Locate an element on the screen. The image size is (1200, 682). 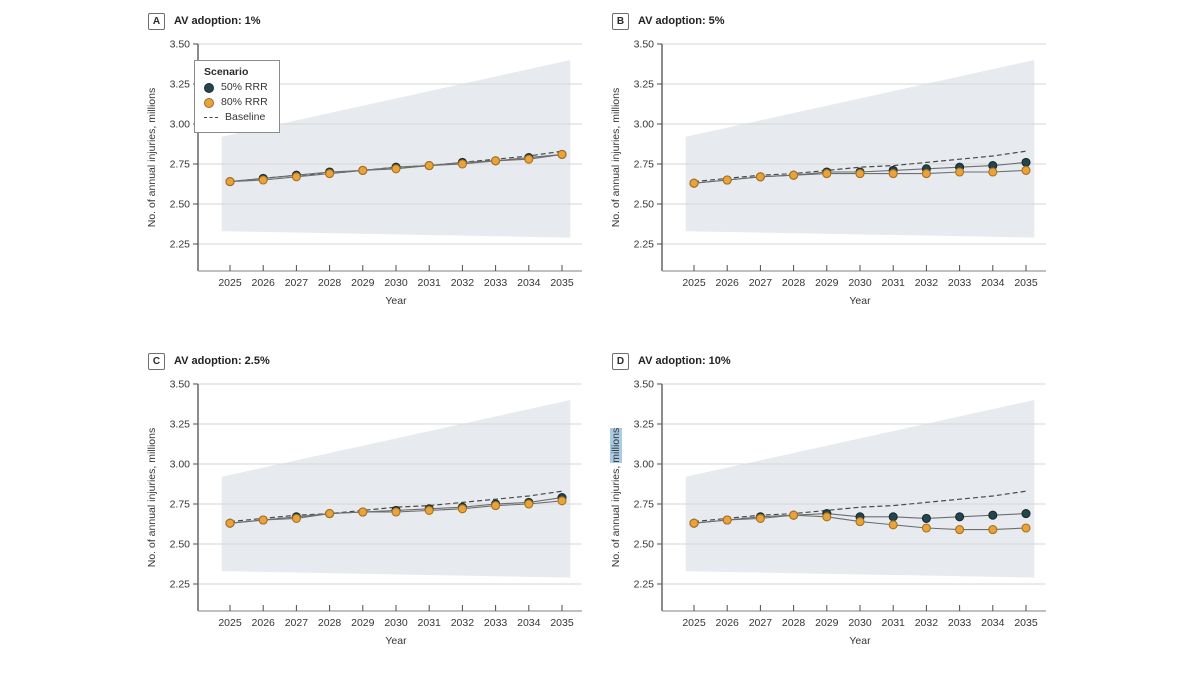
panel-b-header: B AV adoption: 5% is located at coordinates (838, 21).